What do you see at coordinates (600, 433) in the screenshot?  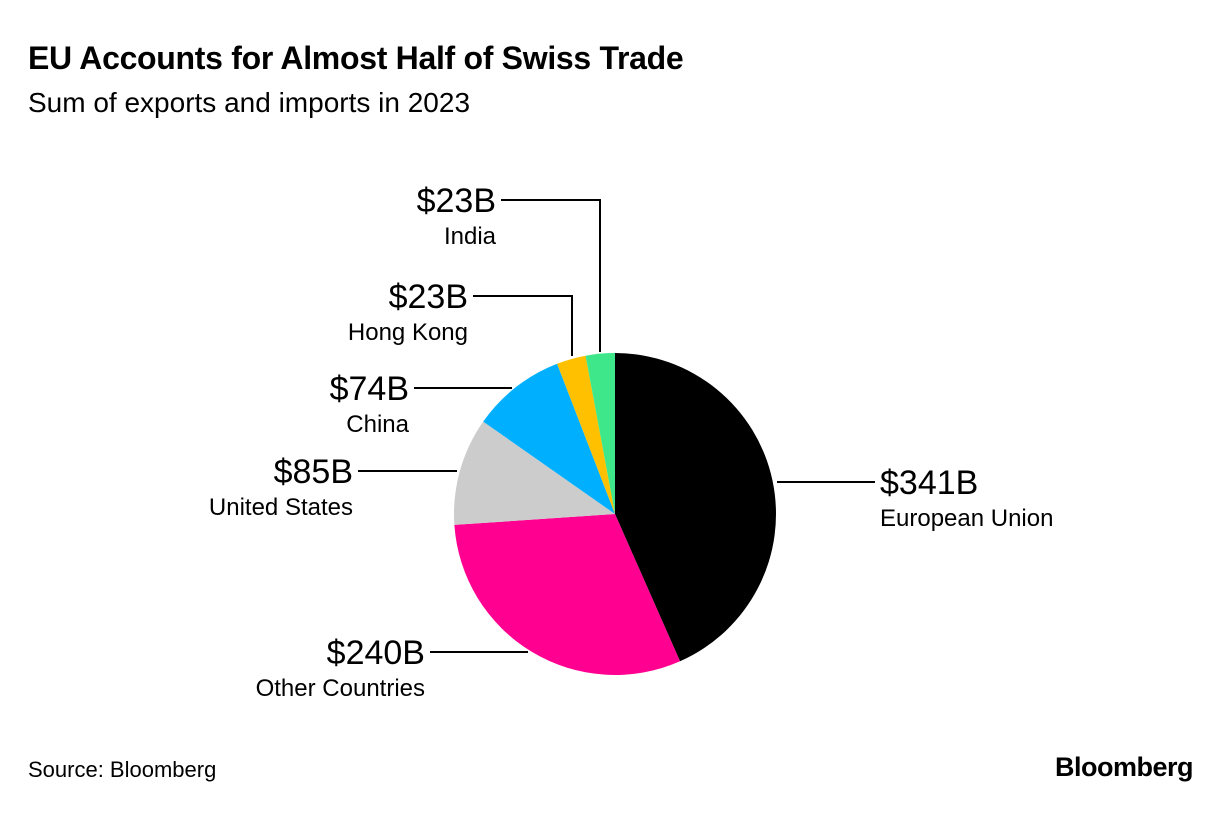 I see `pie-slice-india` at bounding box center [600, 433].